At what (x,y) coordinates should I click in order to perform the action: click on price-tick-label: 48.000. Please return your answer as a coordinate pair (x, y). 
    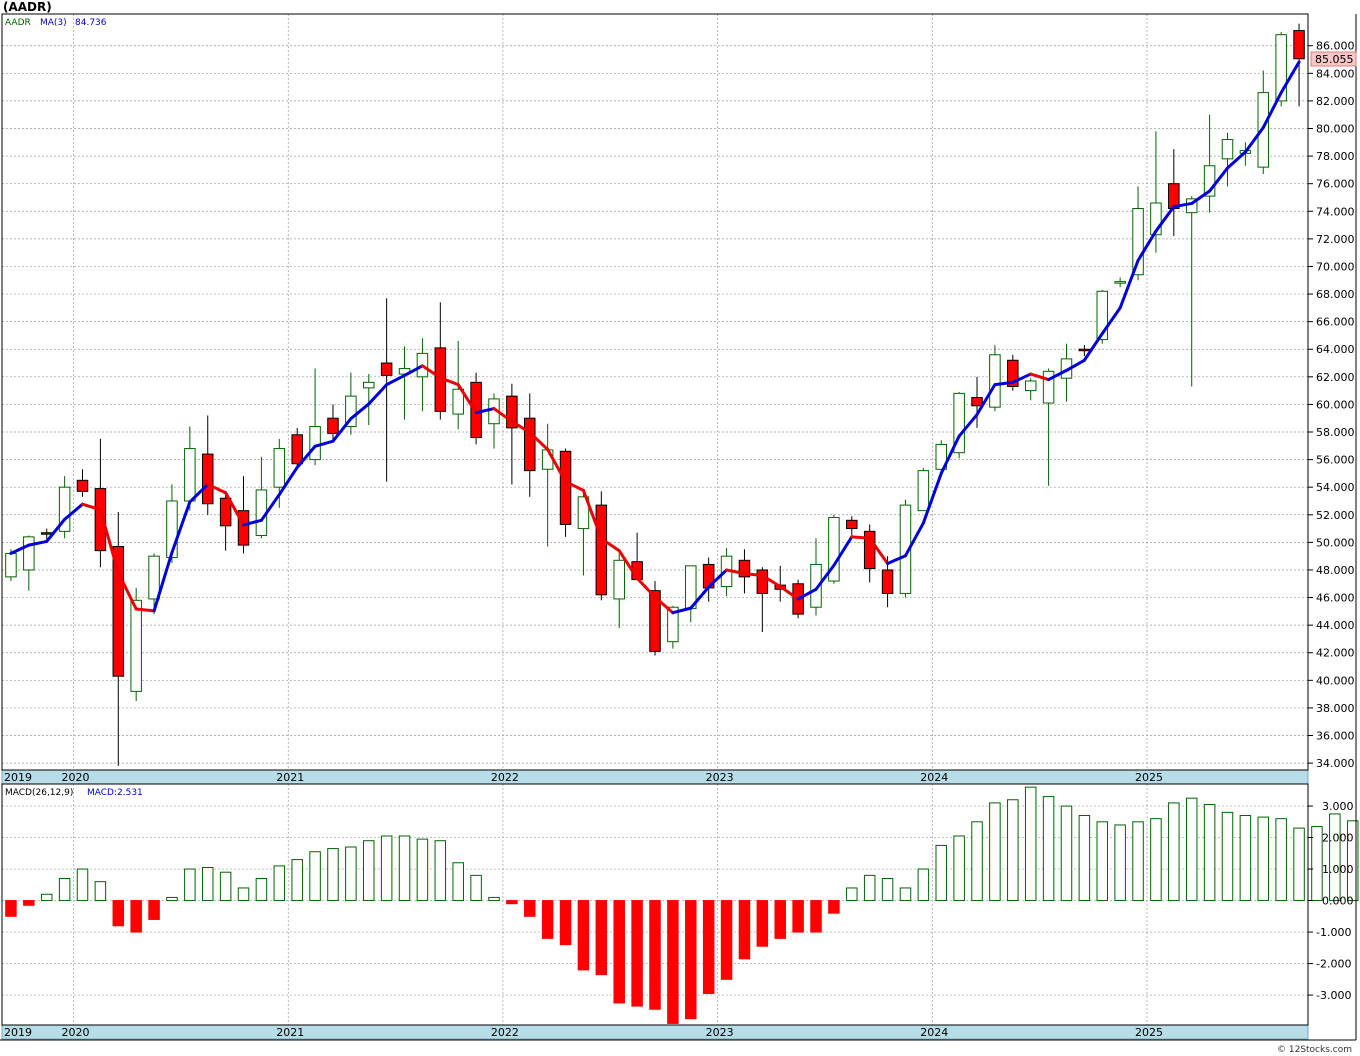
    Looking at the image, I should click on (1335, 570).